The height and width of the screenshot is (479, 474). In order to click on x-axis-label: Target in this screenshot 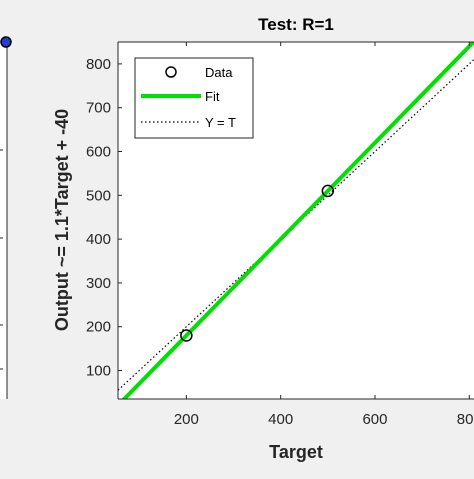, I will do `click(296, 452)`.